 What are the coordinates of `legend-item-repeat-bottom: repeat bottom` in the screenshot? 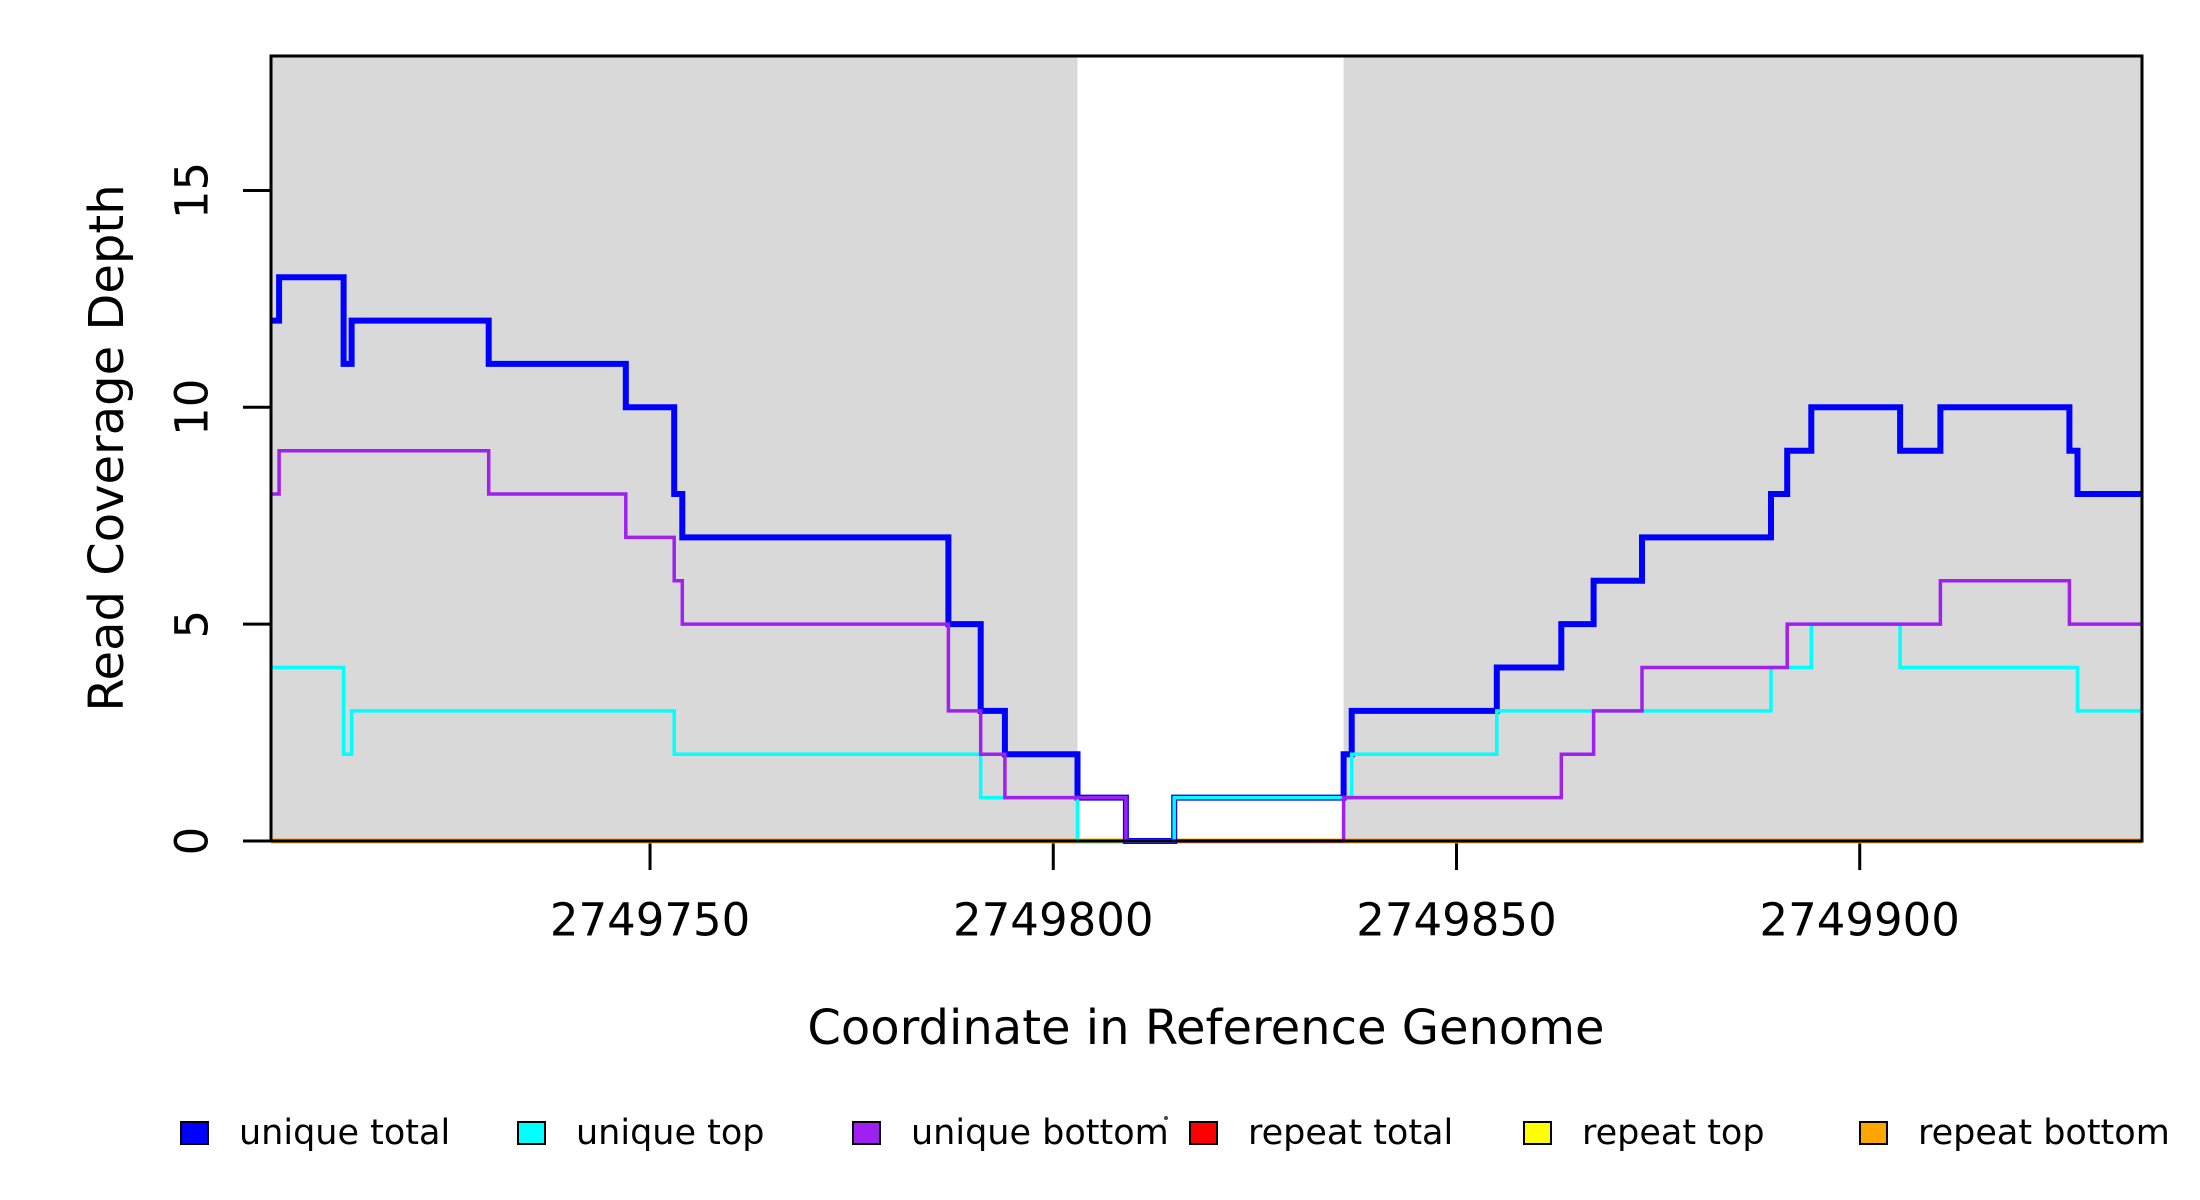 It's located at (2014, 1133).